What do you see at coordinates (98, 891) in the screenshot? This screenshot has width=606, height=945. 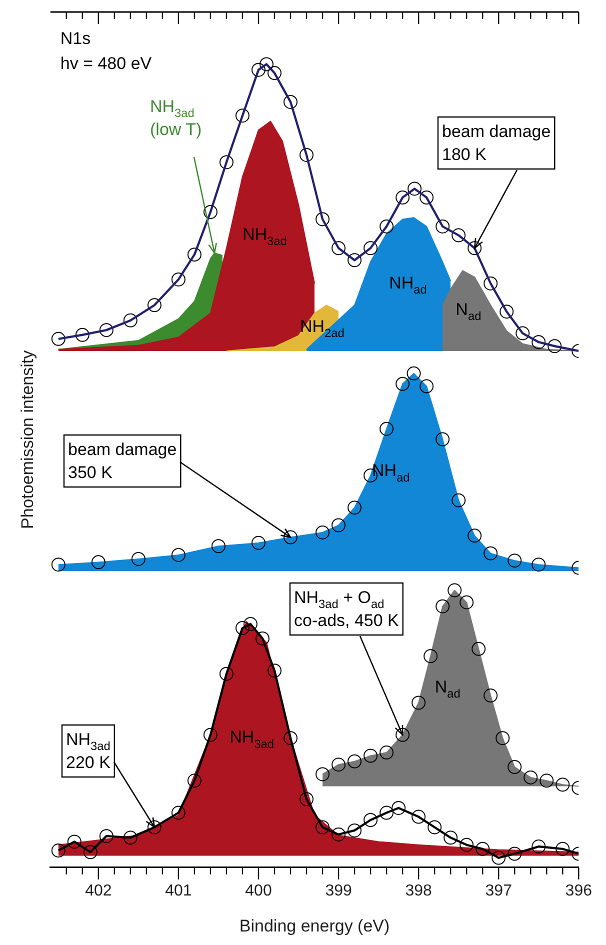 I see `x-tick-label: 402` at bounding box center [98, 891].